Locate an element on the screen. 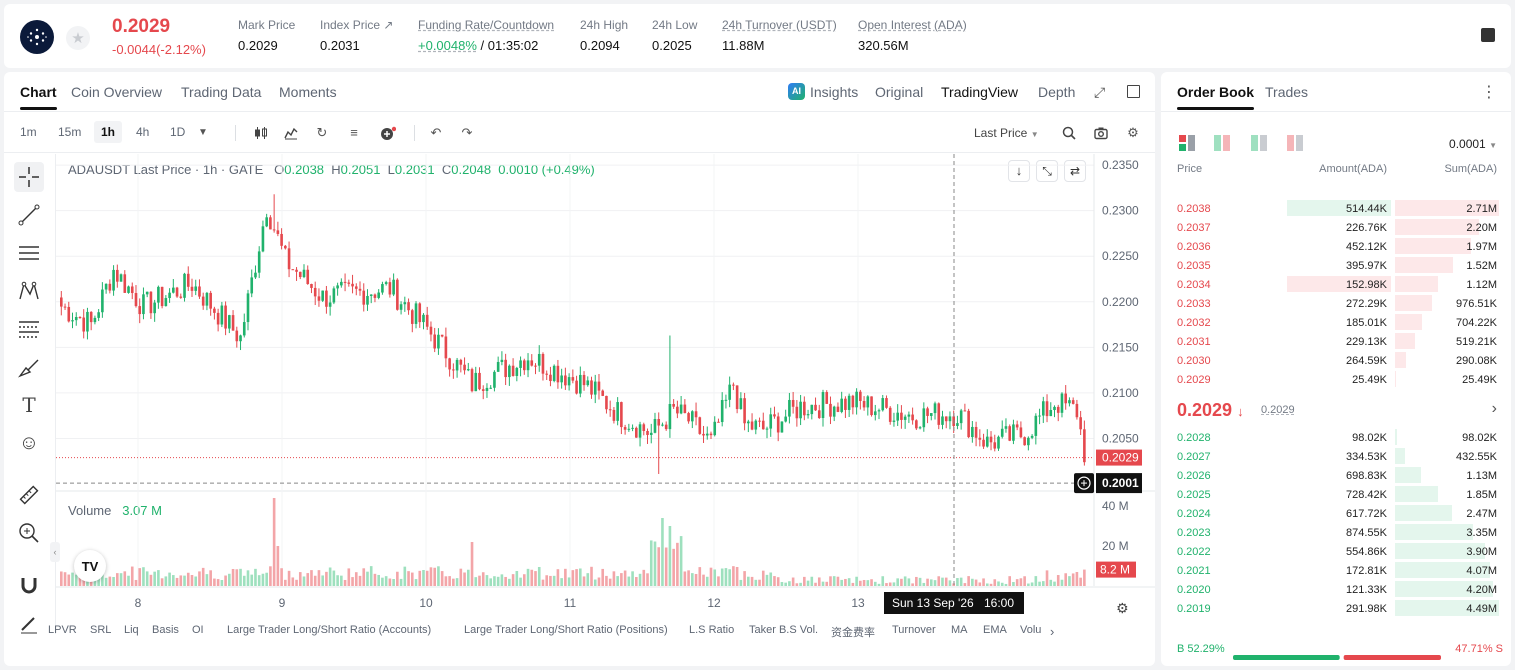 This screenshot has height=670, width=1515. tab-insights: Insights is located at coordinates (834, 92).